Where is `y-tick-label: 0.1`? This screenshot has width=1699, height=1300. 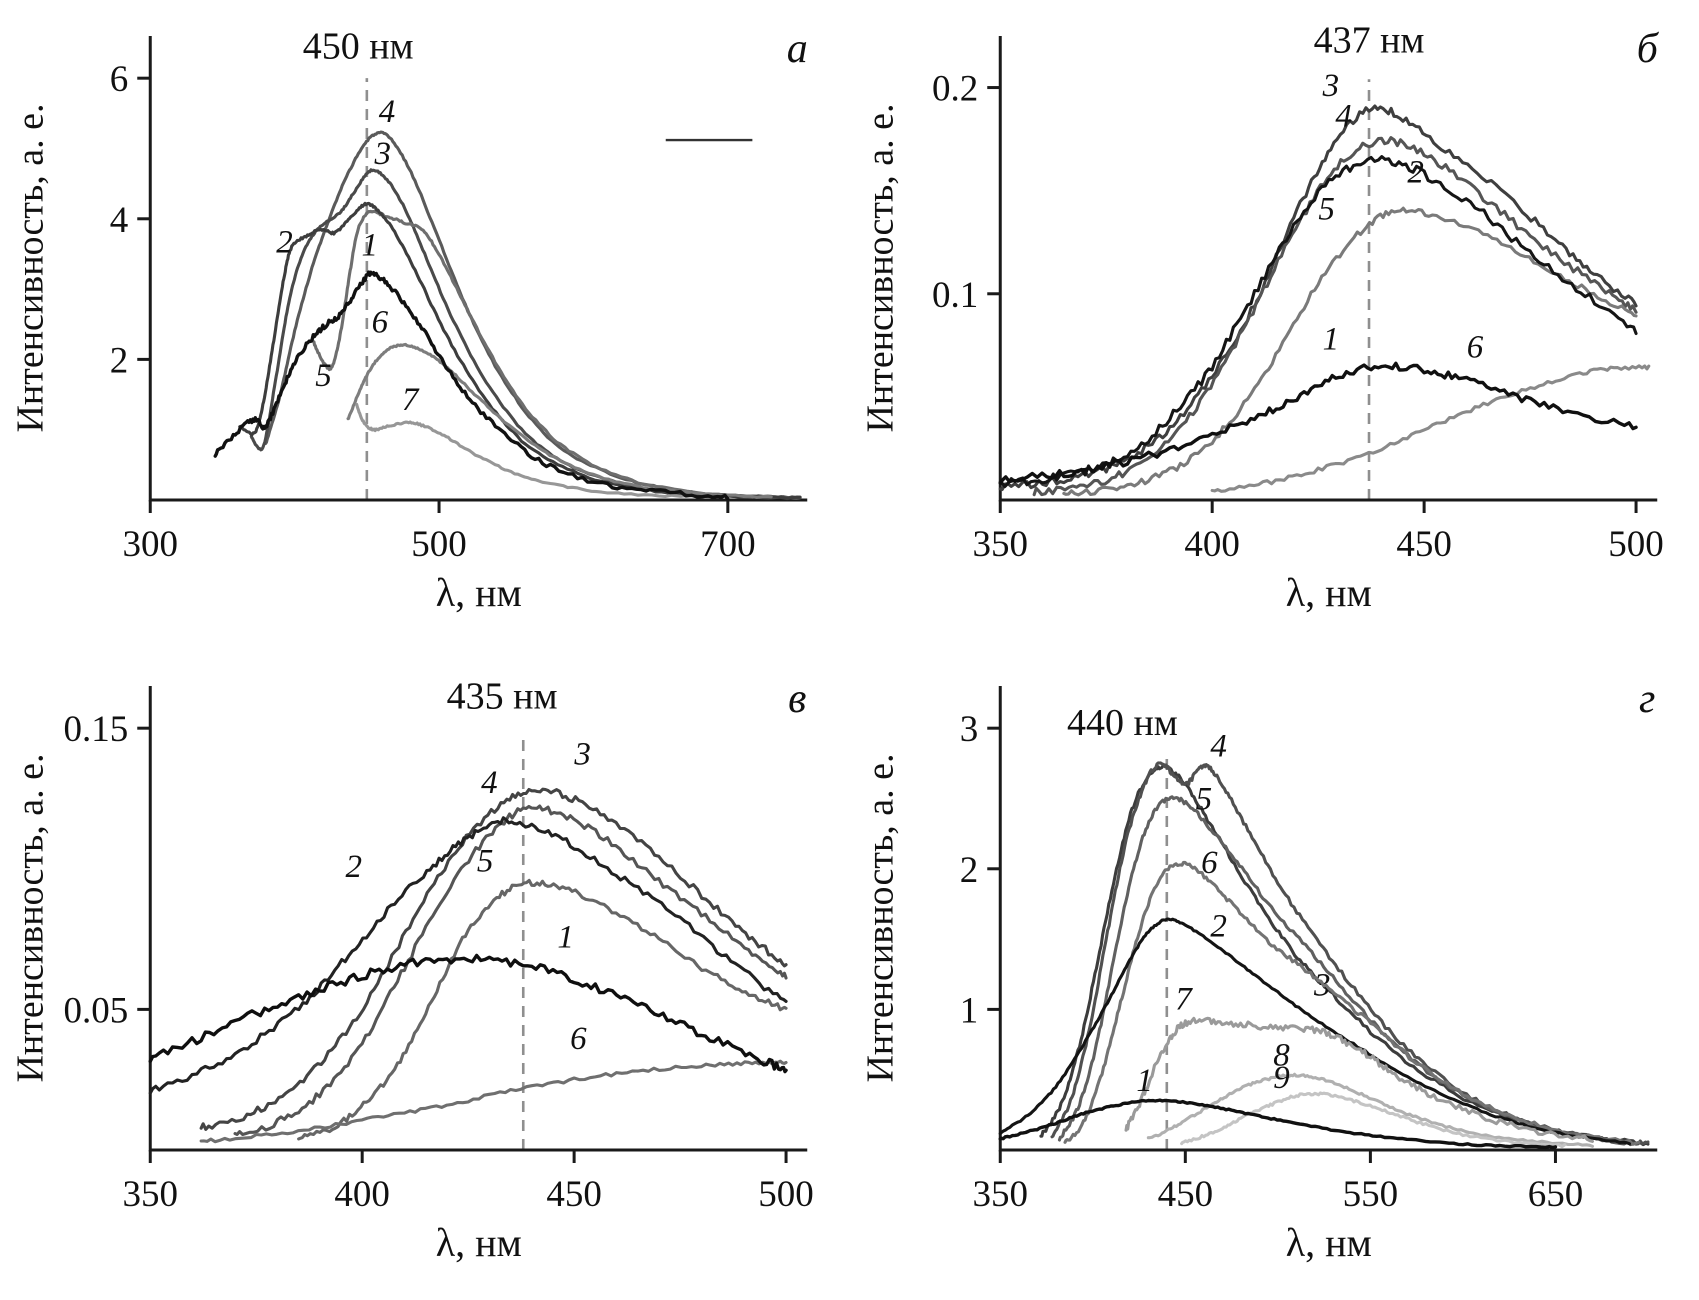 y-tick-label: 0.1 is located at coordinates (955, 295).